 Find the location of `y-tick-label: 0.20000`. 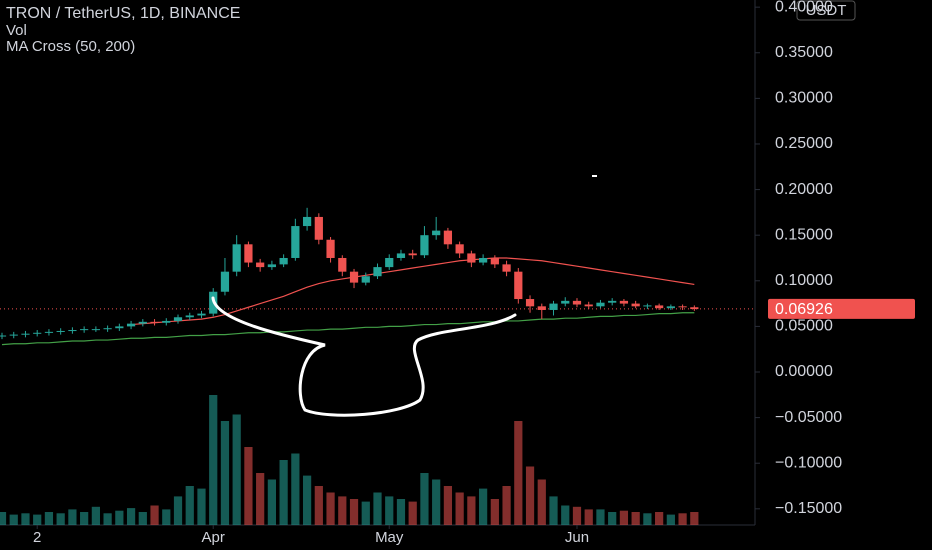

y-tick-label: 0.20000 is located at coordinates (804, 189).